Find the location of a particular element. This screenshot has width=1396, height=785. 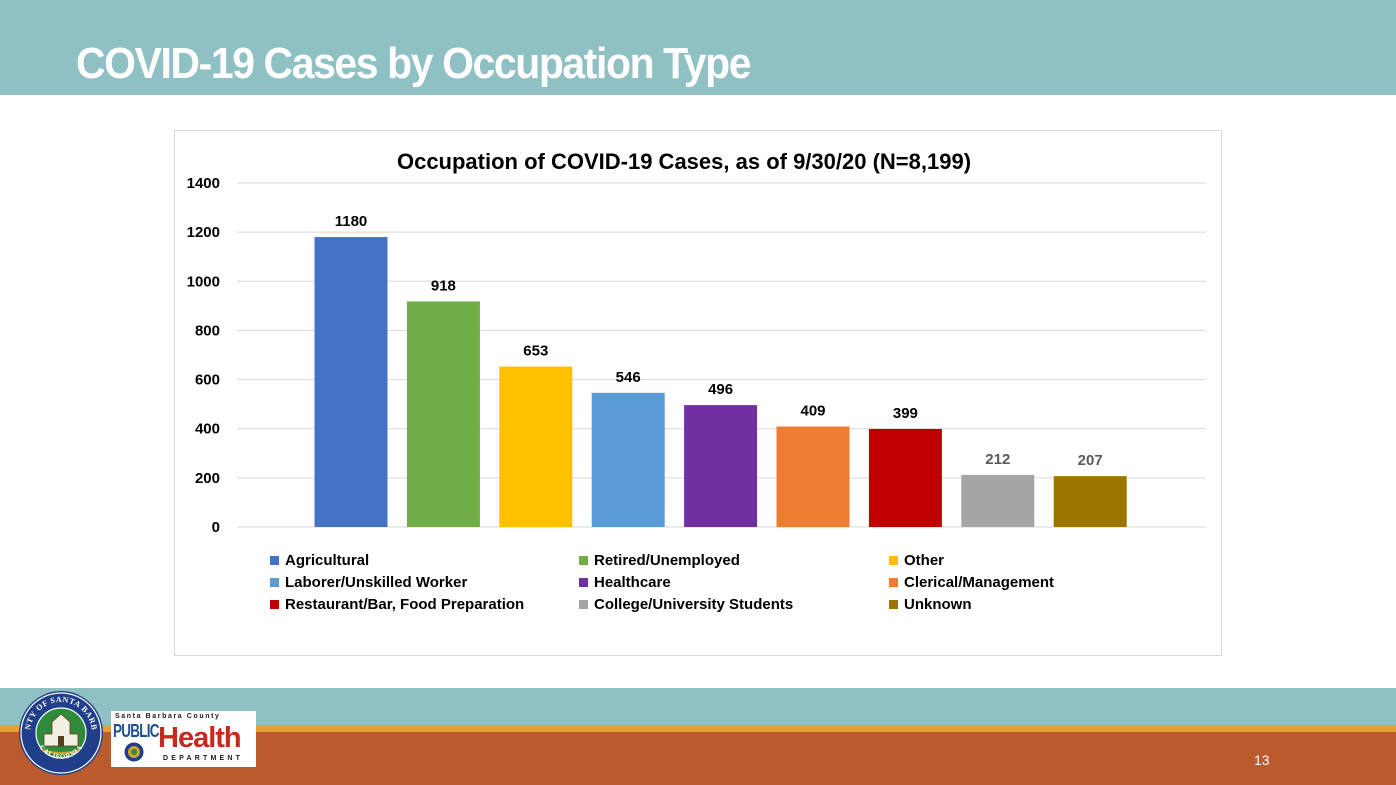

mini-seal-icon is located at coordinates (134, 752).